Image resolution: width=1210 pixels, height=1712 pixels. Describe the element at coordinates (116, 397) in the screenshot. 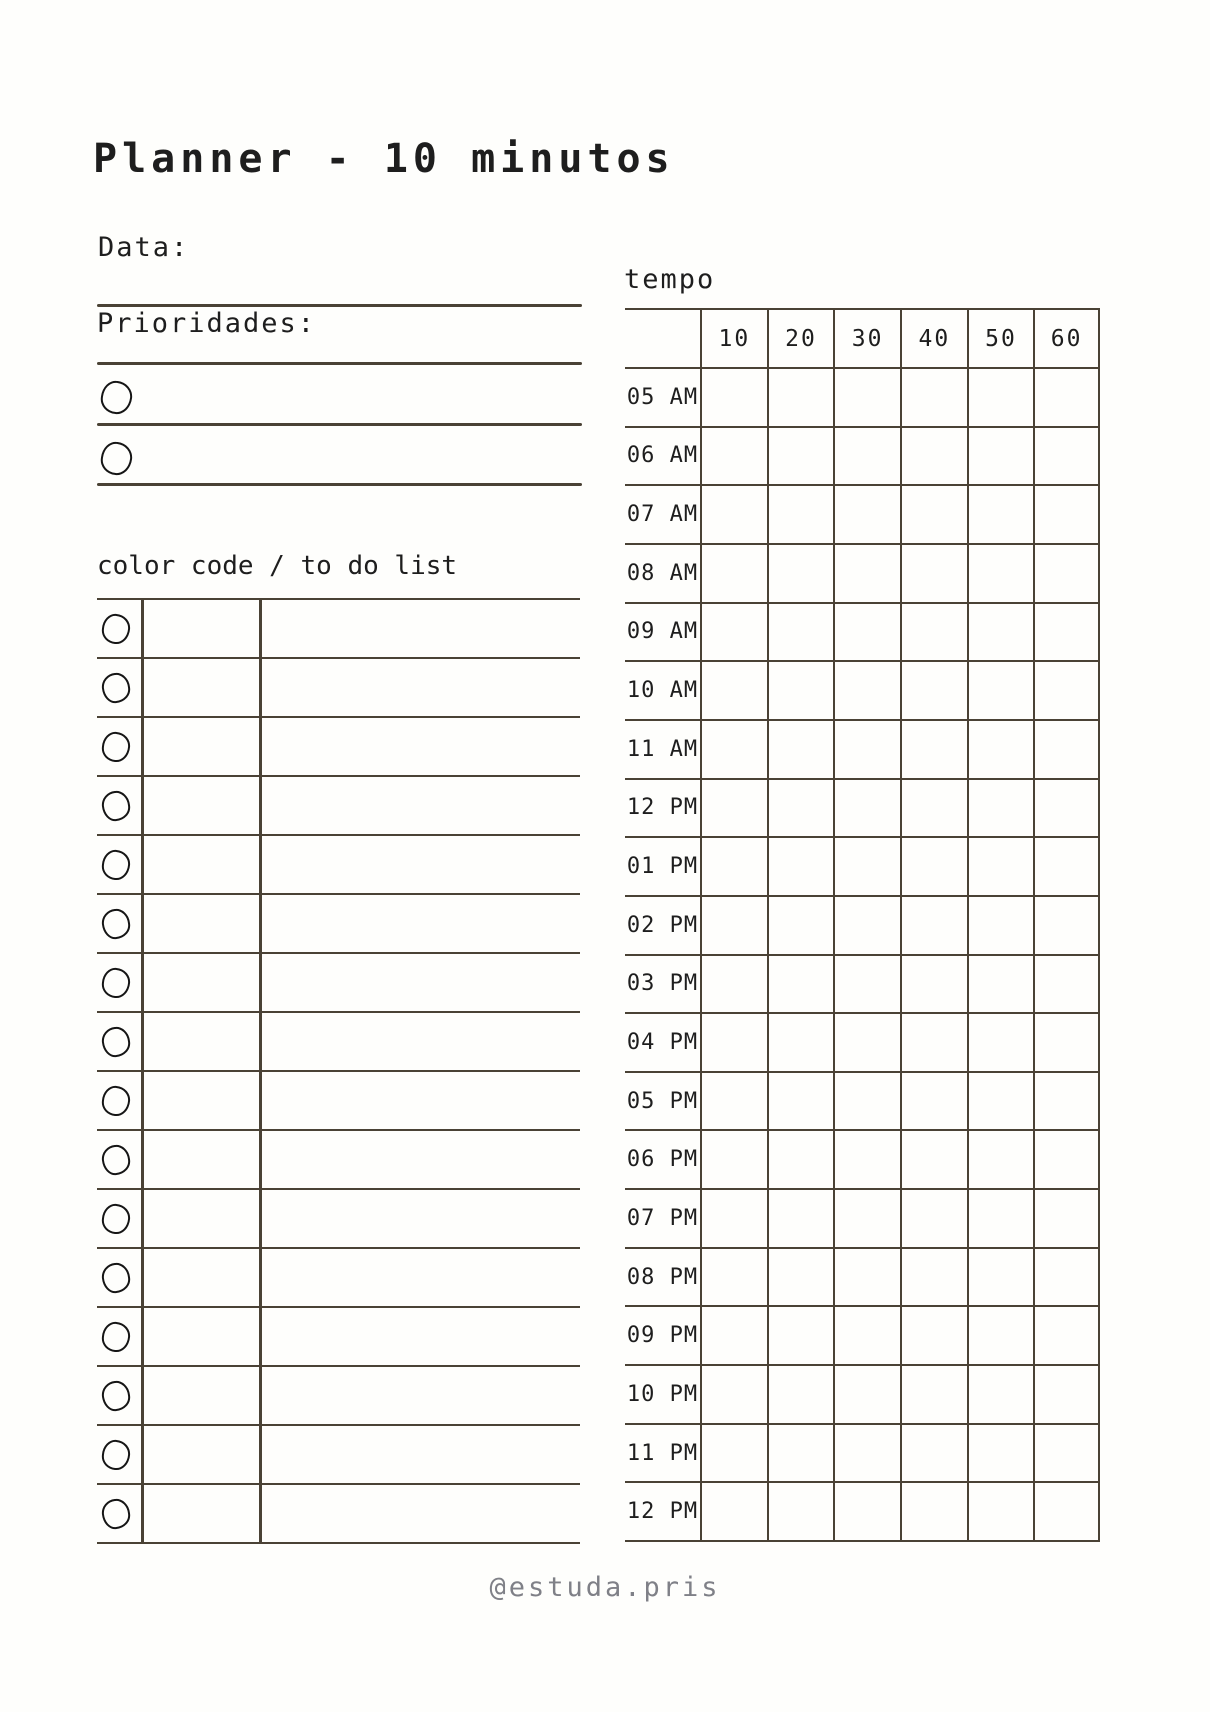

I see `priority-checkbox-circle` at that location.